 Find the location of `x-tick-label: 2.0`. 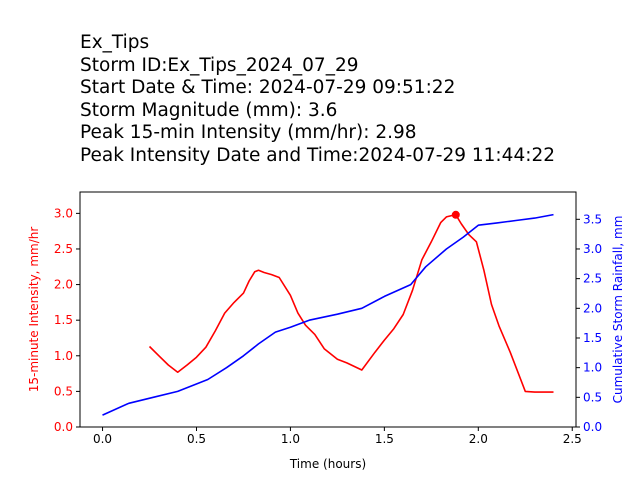

x-tick-label: 2.0 is located at coordinates (478, 439).